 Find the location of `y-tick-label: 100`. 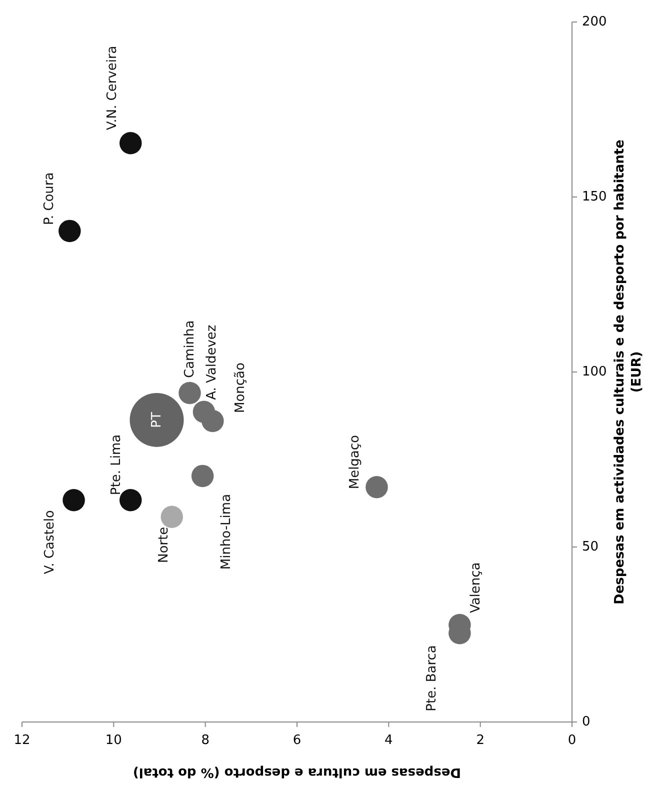

y-tick-label: 100 is located at coordinates (594, 372).